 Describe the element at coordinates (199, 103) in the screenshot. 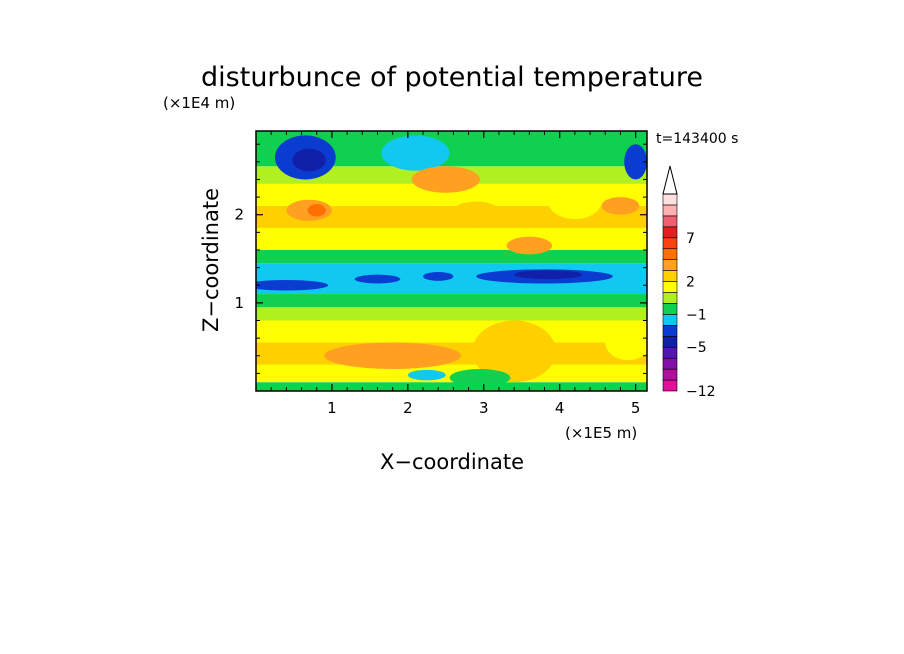

I see `y-unit-label: (×1E4 m)` at that location.